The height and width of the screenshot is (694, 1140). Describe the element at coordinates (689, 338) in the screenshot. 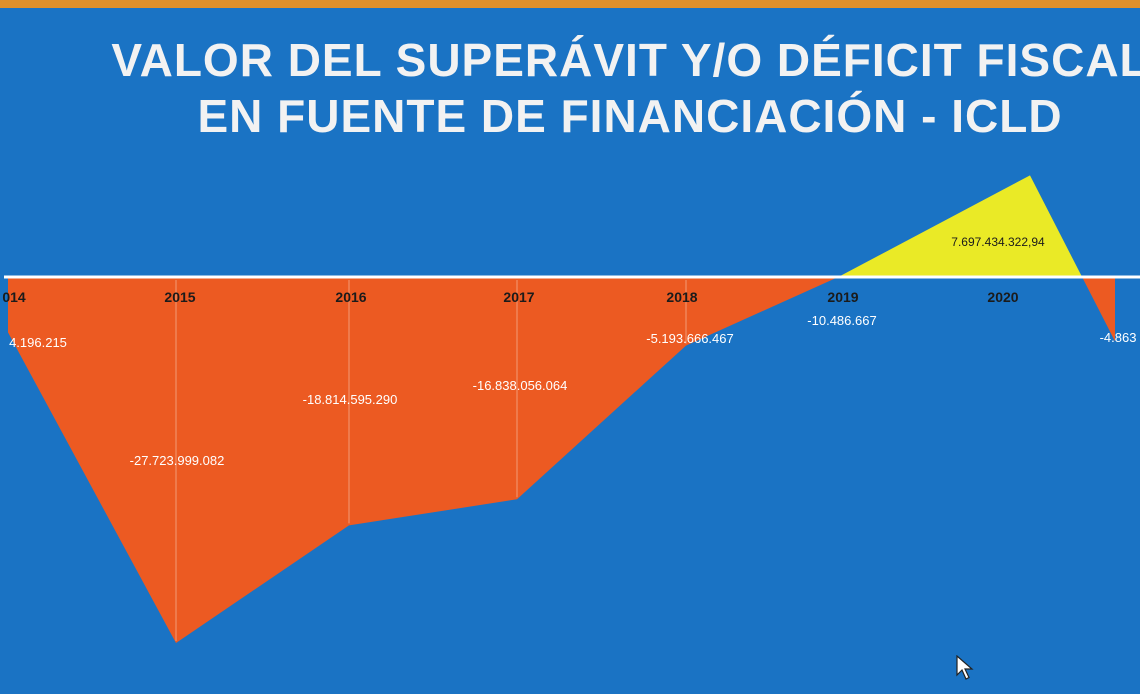

I see `data-label: -5.193.666.467` at that location.